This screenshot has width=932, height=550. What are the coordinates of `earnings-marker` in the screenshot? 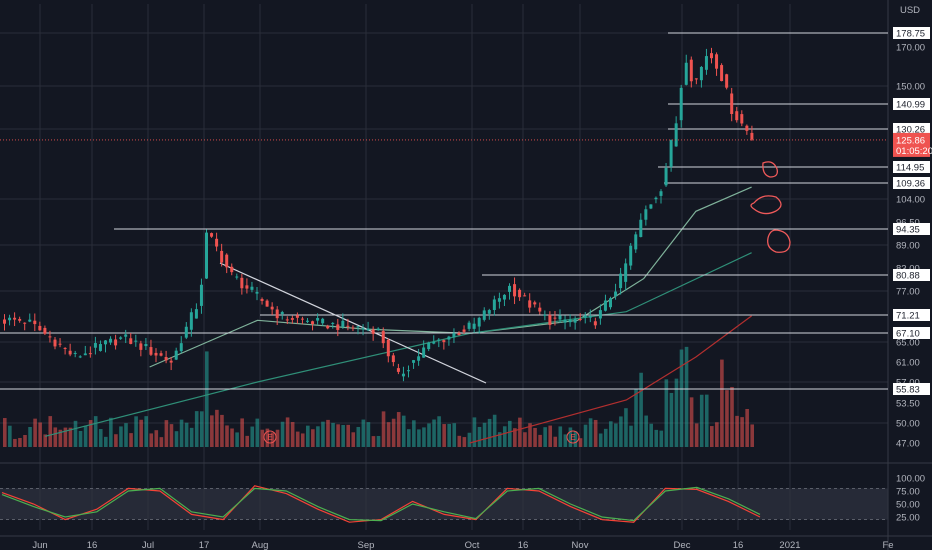 It's located at (270, 437).